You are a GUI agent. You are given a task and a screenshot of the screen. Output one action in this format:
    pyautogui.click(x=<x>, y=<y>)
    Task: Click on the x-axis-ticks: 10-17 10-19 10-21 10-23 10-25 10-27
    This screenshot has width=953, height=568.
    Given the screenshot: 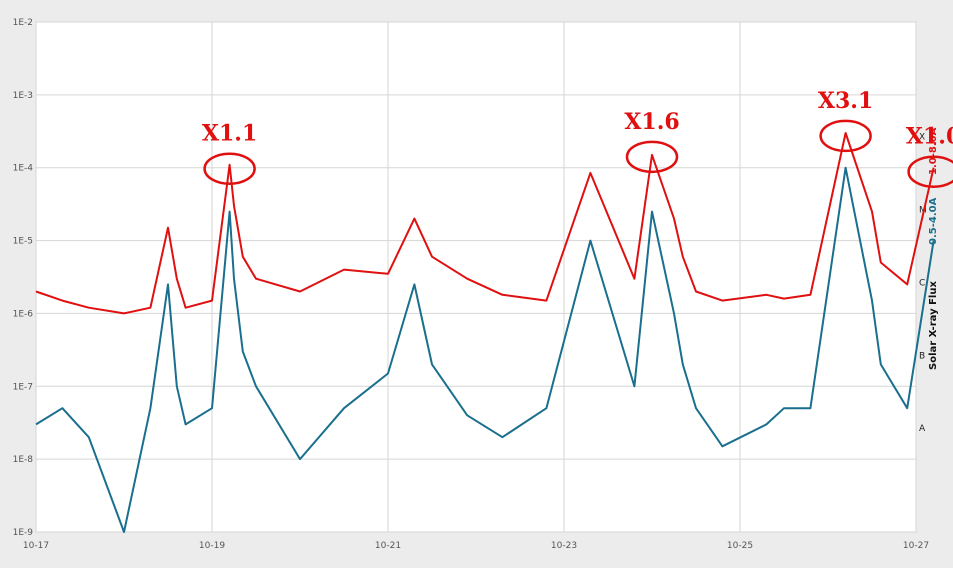 What is the action you would take?
    pyautogui.click(x=476, y=546)
    